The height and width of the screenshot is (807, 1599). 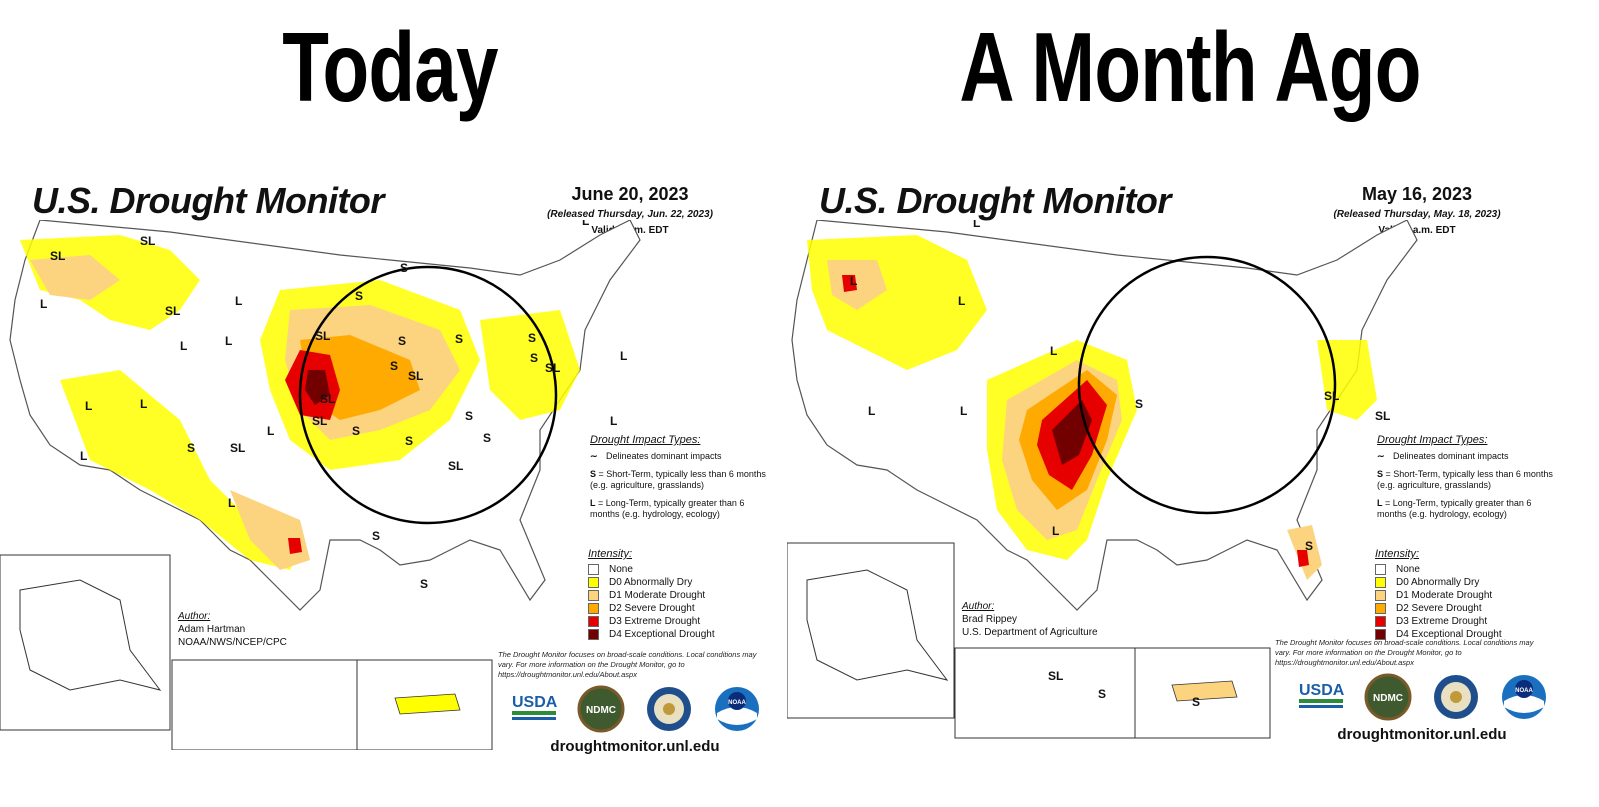 What do you see at coordinates (593, 474) in the screenshot?
I see `impact-s-key: S` at bounding box center [593, 474].